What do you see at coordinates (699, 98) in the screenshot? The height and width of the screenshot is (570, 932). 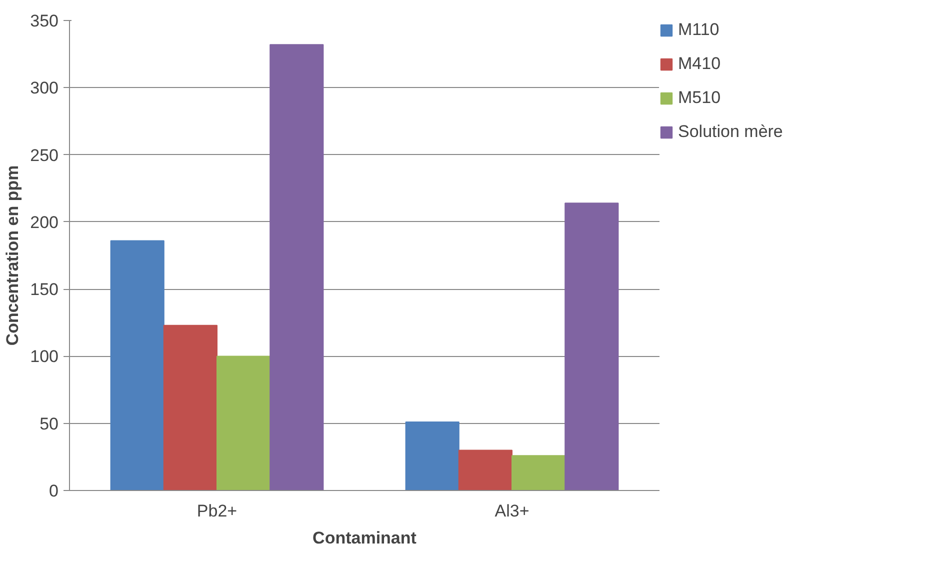 I see `legend-label: M510` at bounding box center [699, 98].